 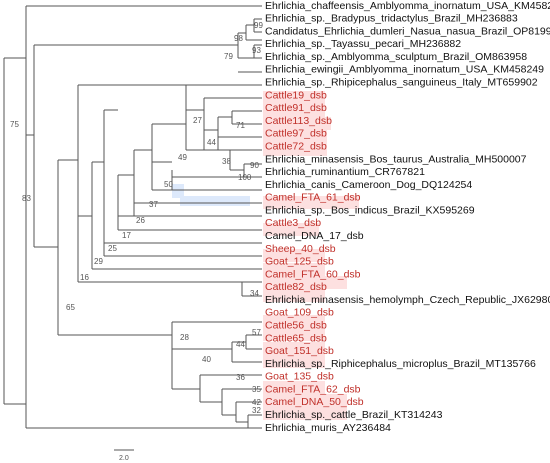 I want to click on support-value: 17, so click(x=126, y=235).